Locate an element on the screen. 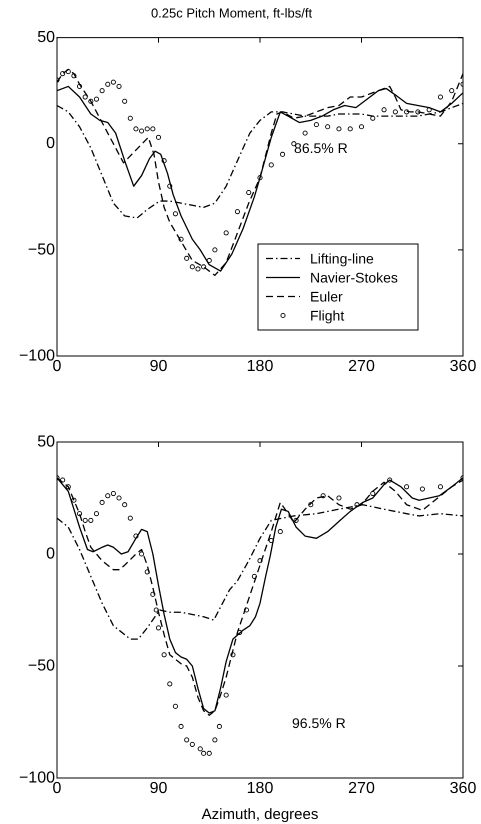 This screenshot has height=824, width=481. x-tick-label: 360 is located at coordinates (463, 367).